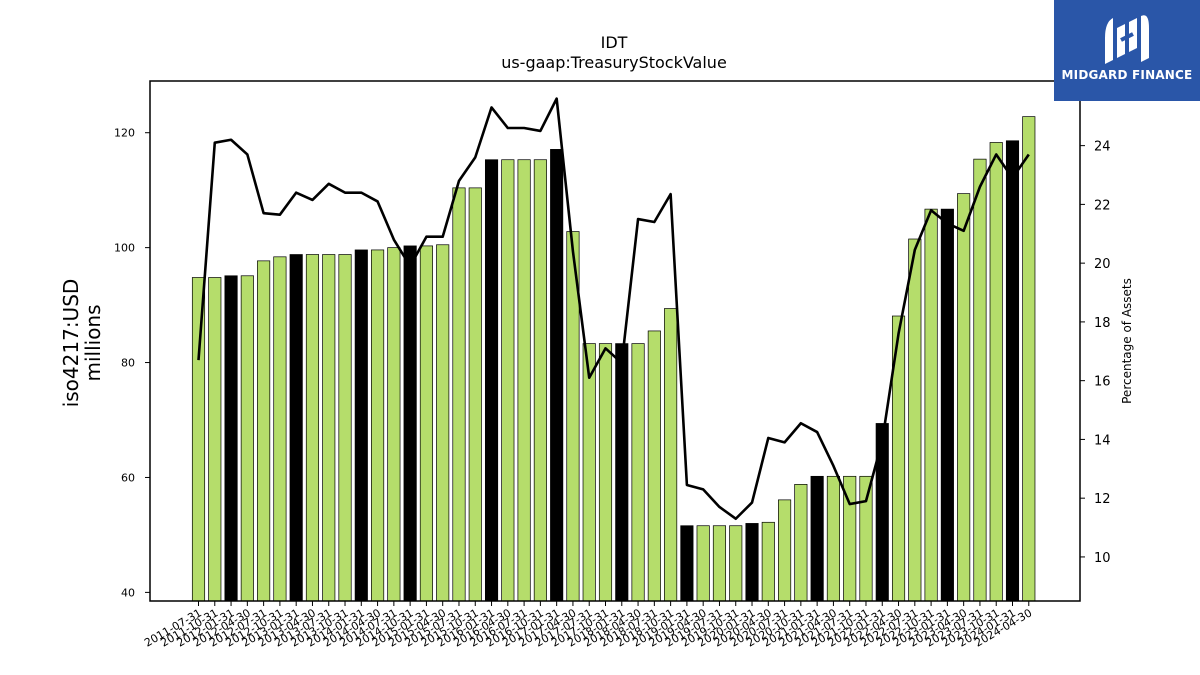  What do you see at coordinates (93, 342) in the screenshot?
I see `left-axis-label-line2: millions` at bounding box center [93, 342].